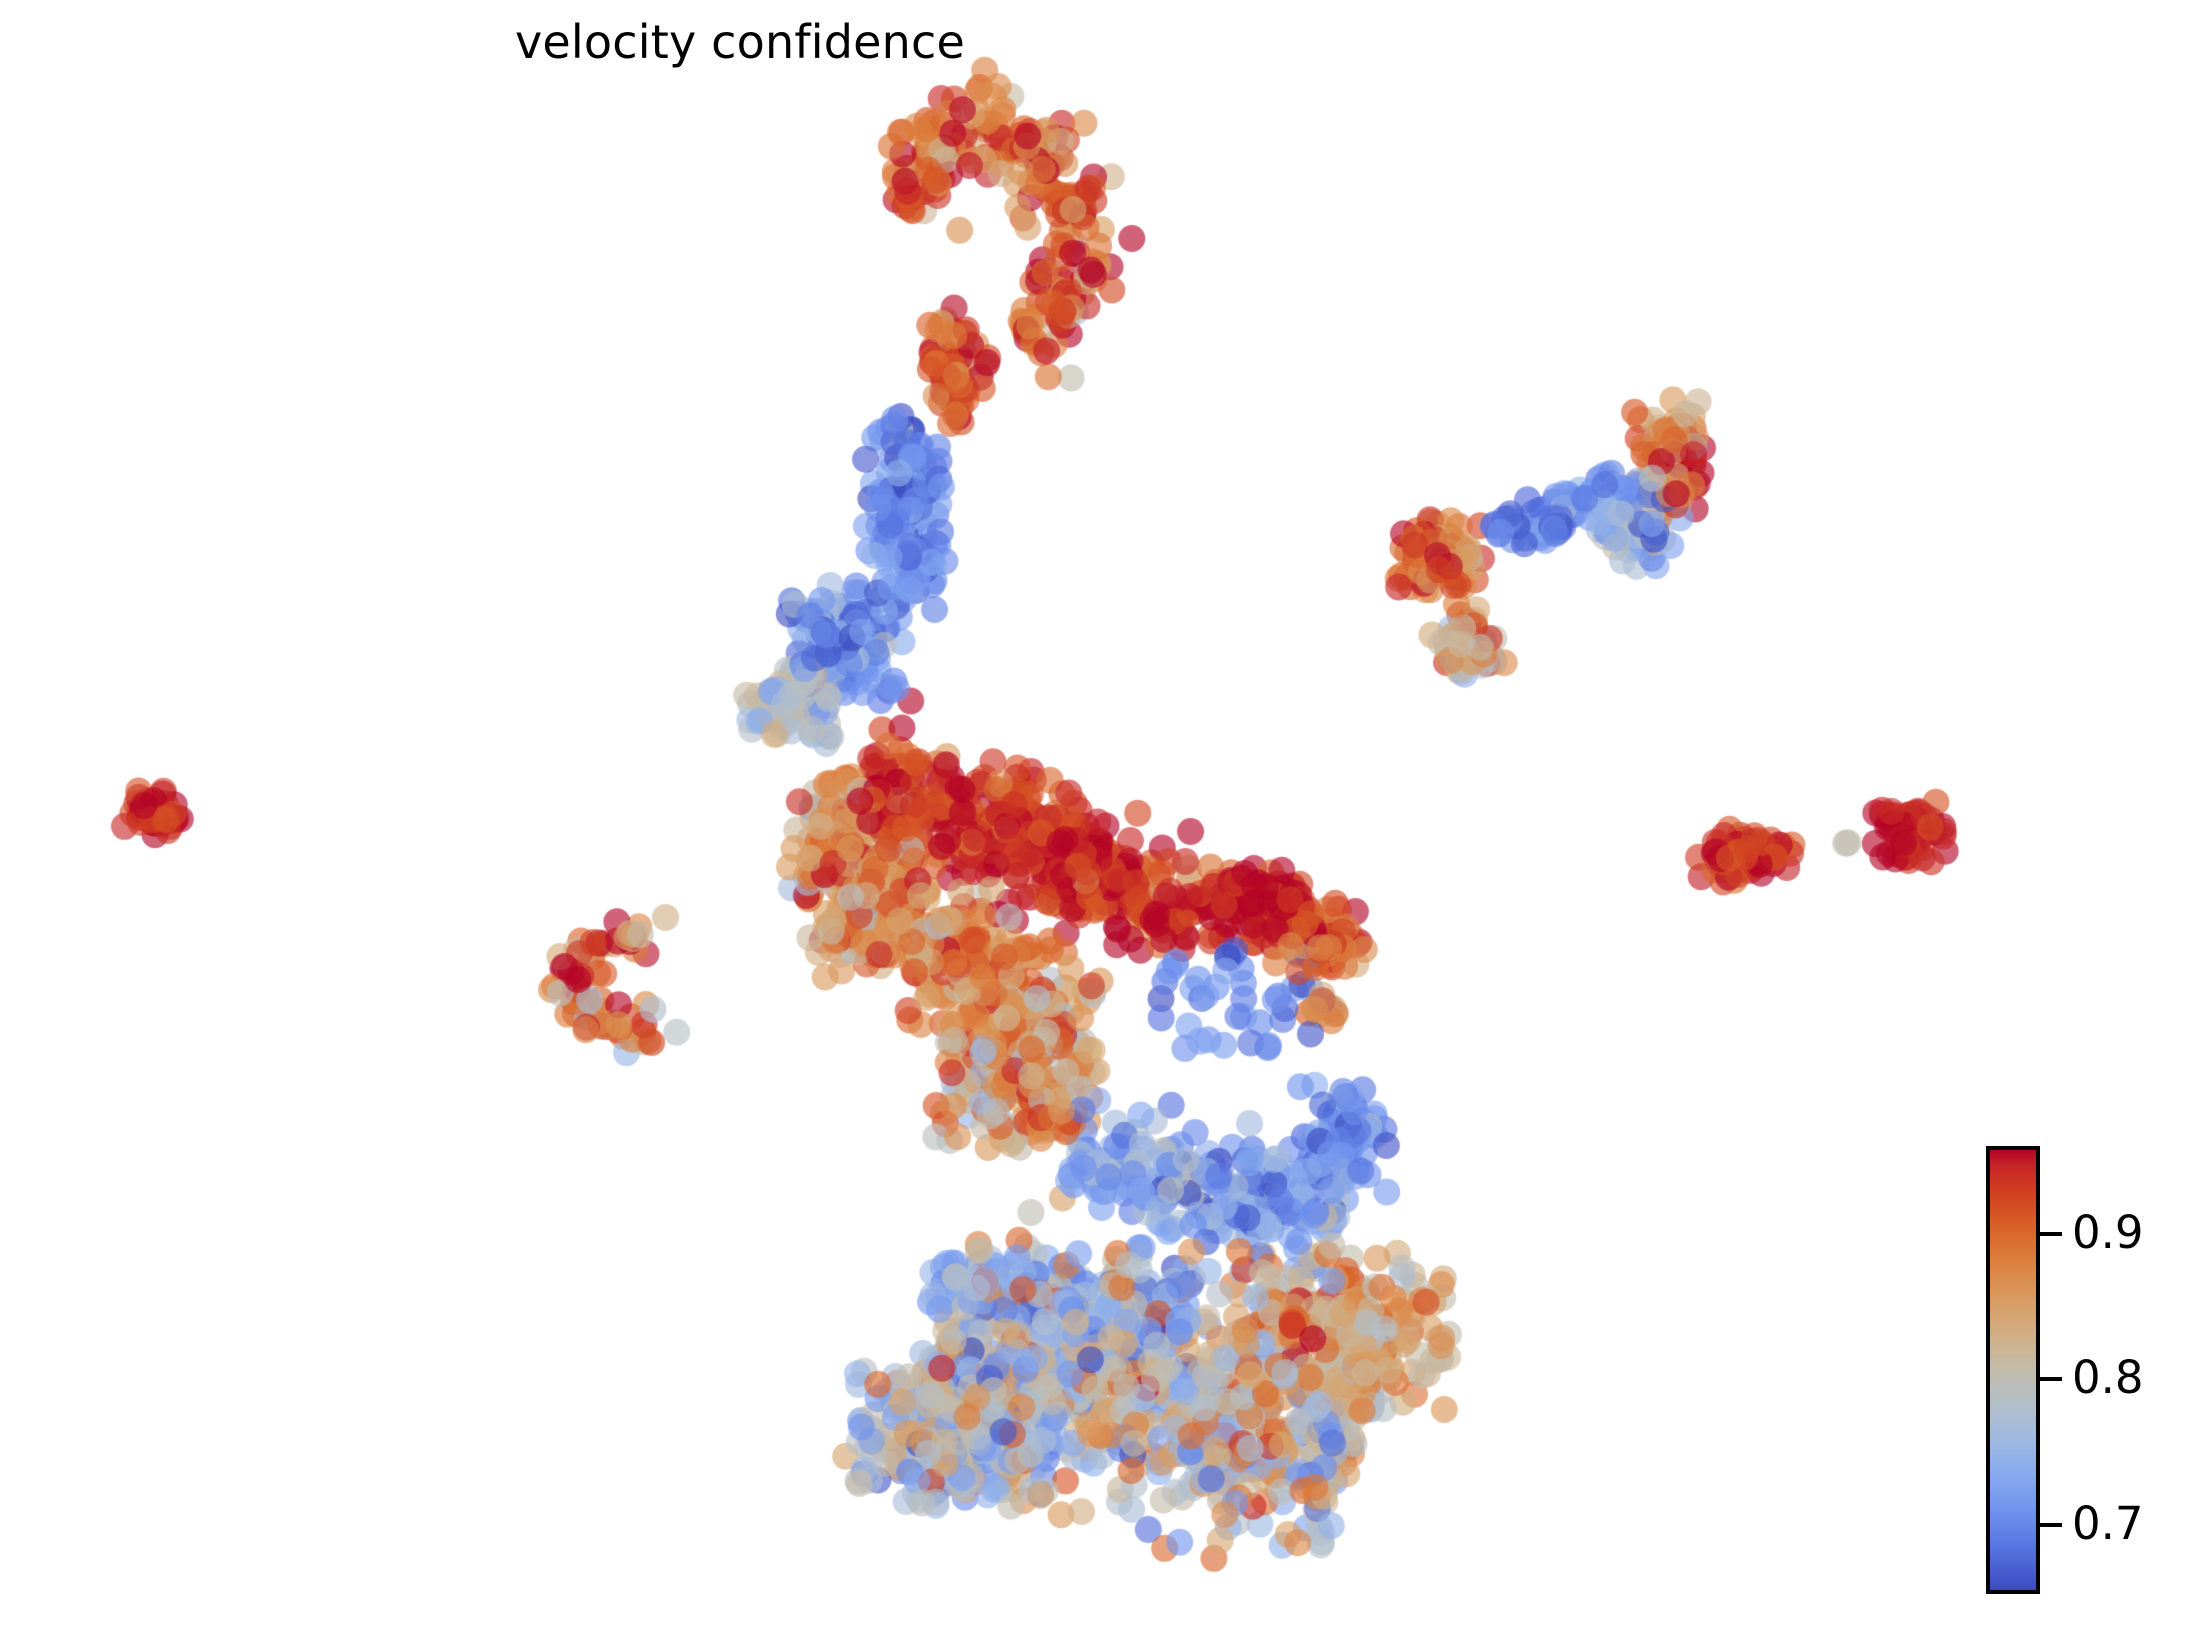 This screenshot has height=1633, width=2191. Describe the element at coordinates (2108, 1523) in the screenshot. I see `colorbar-tick-label: 0.7` at that location.